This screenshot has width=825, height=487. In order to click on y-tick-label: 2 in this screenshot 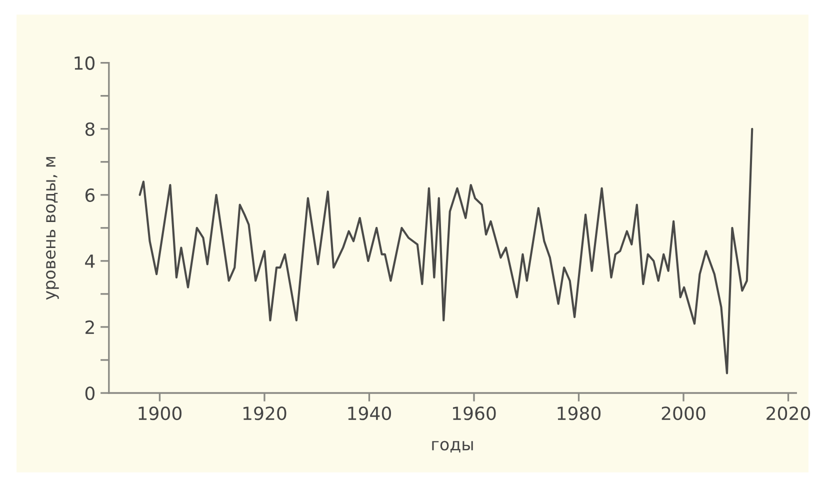, I will do `click(90, 327)`.